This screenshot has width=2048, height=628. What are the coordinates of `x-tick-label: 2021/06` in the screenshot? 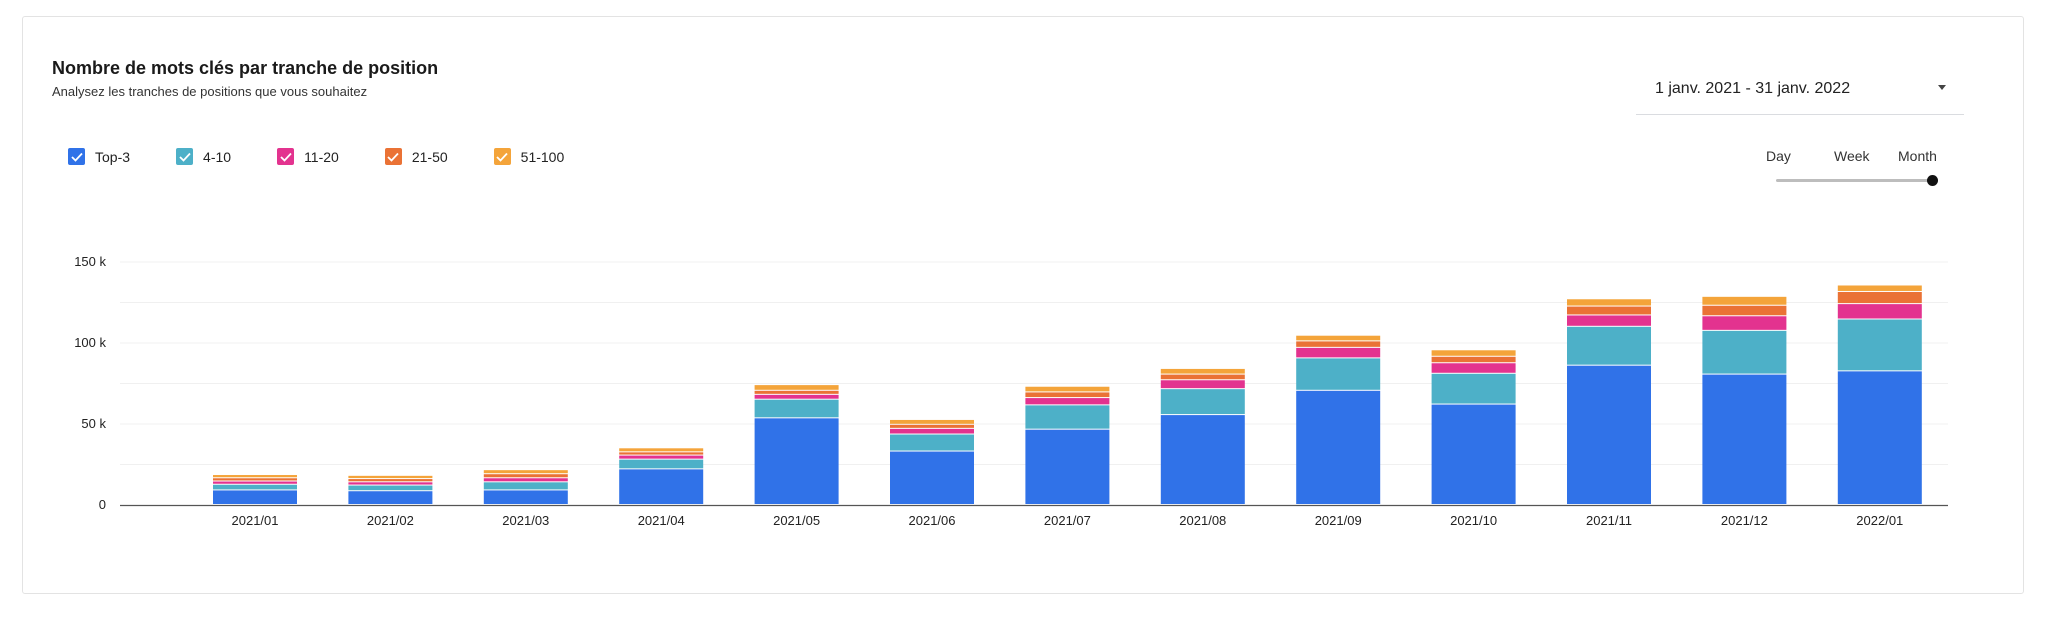 It's located at (932, 520).